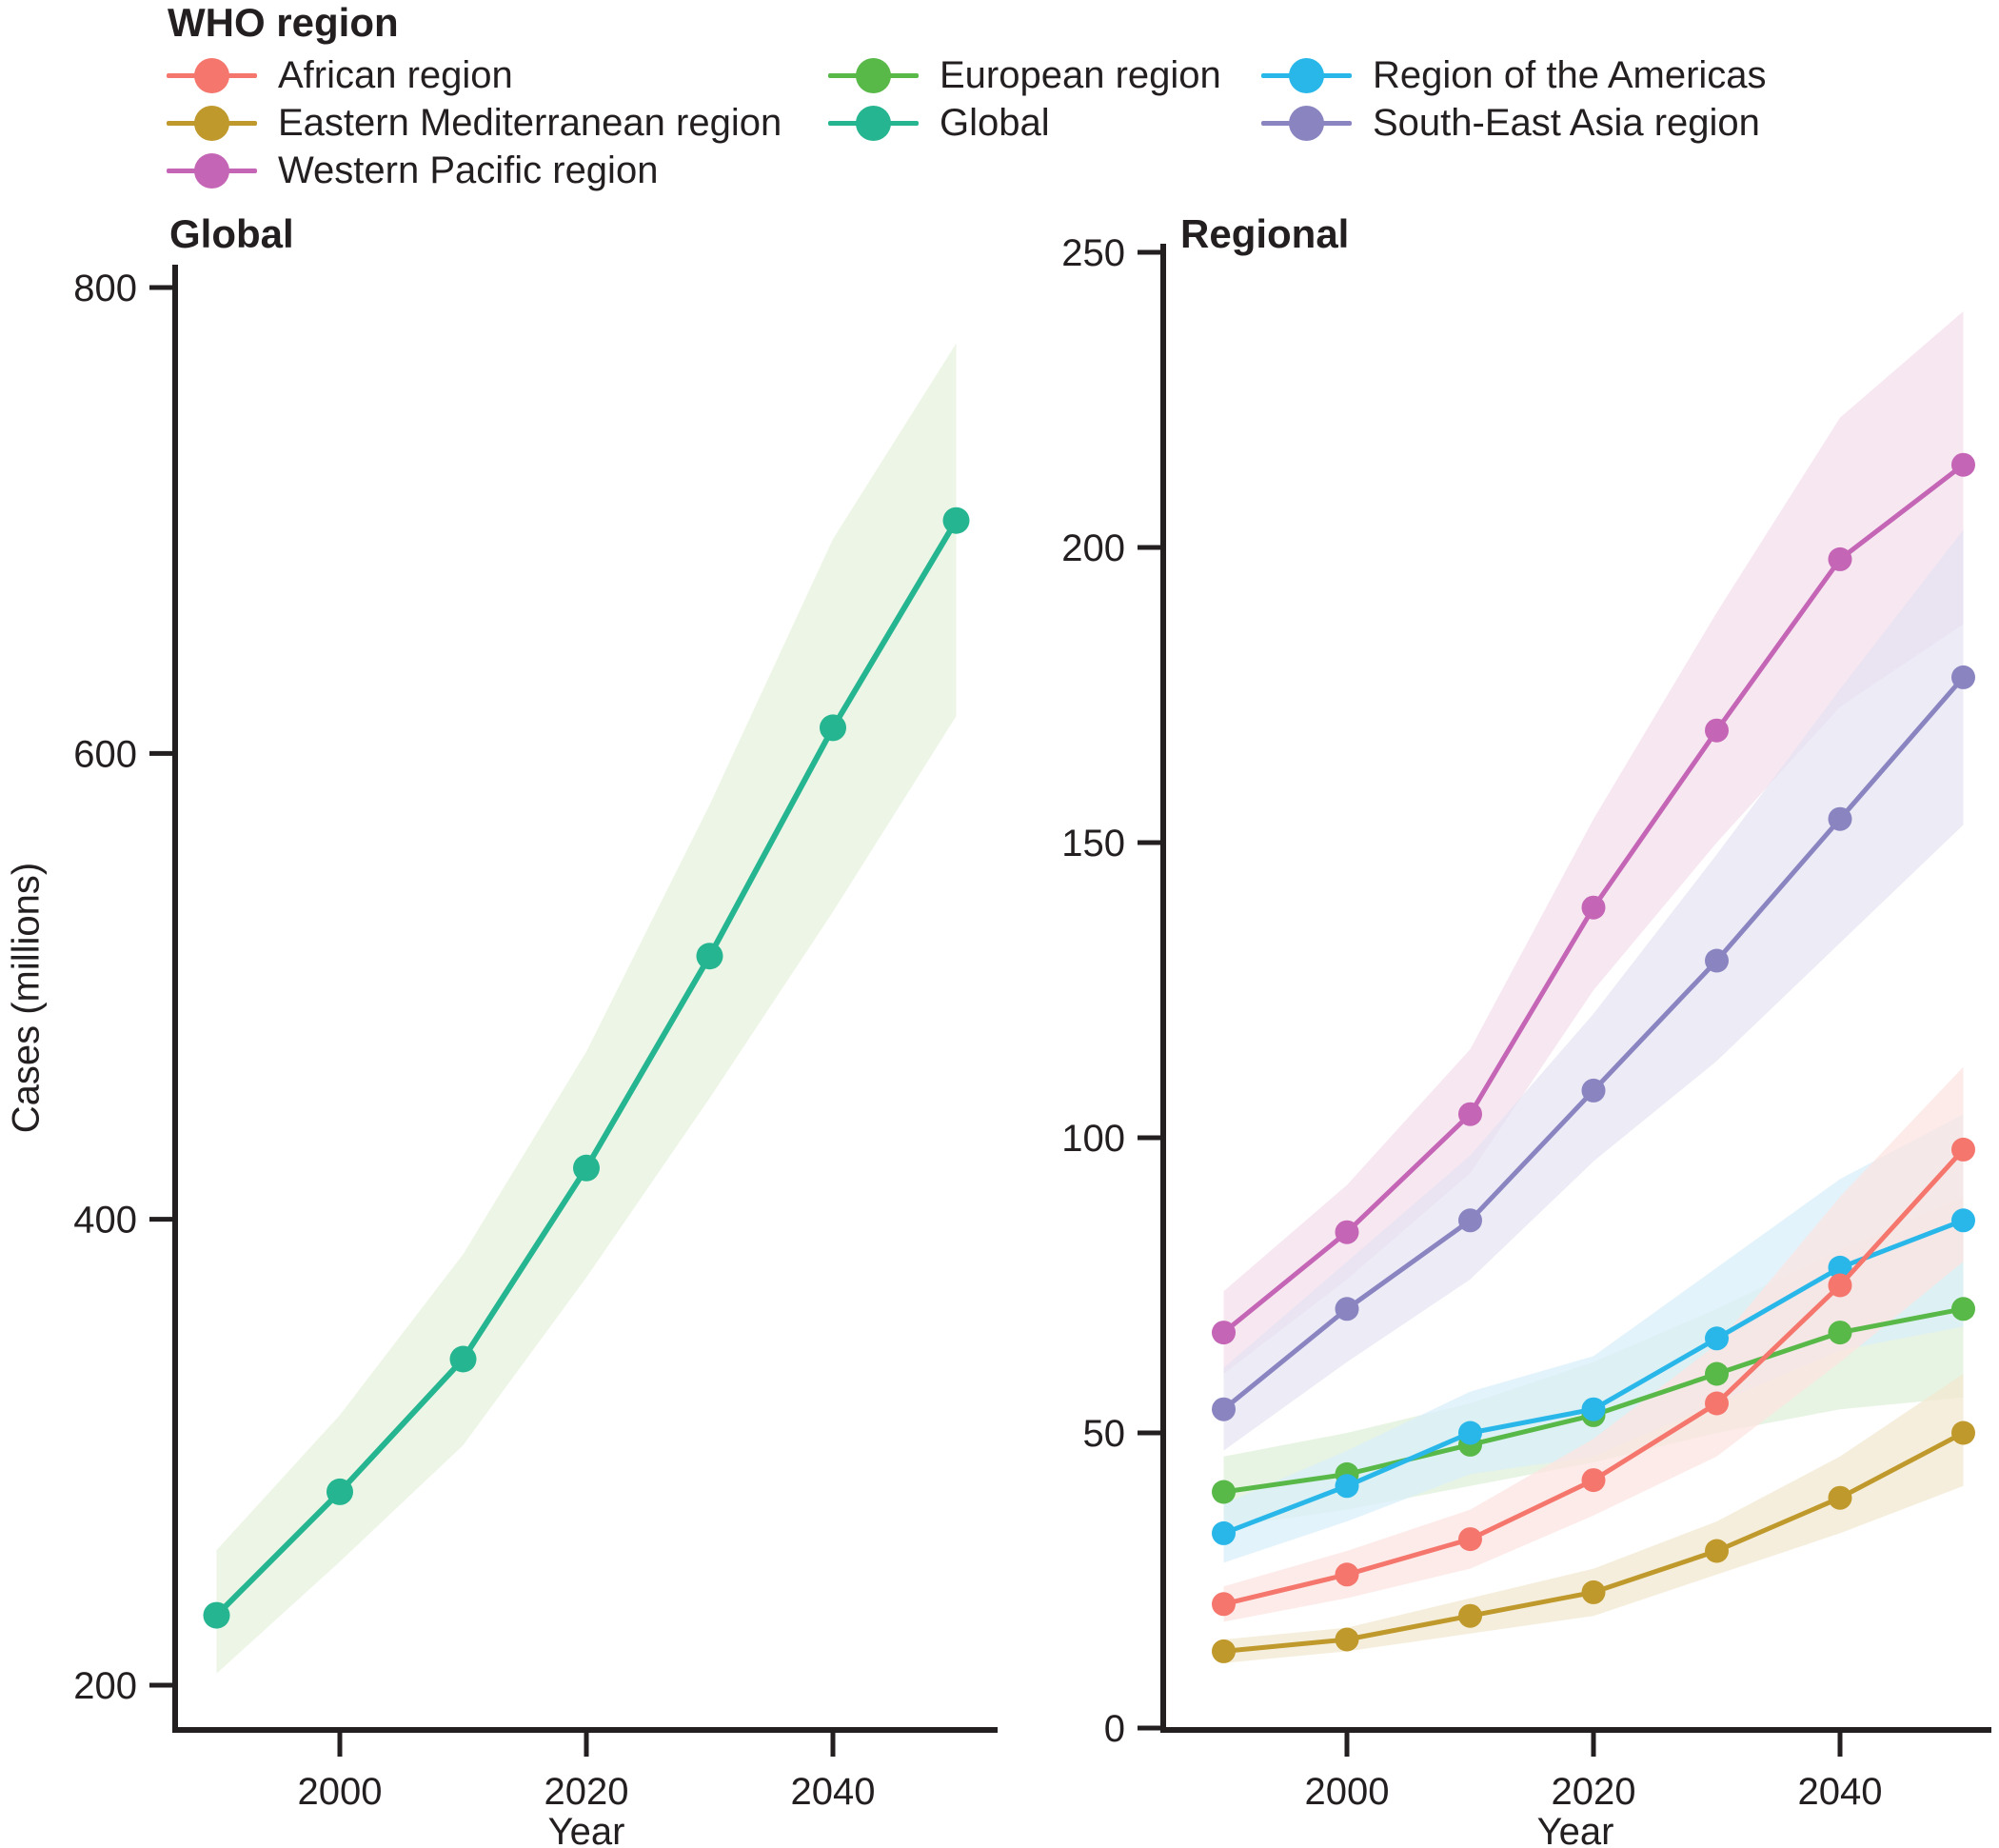 Image resolution: width=1999 pixels, height=1848 pixels. I want to click on global-panel-title: Global, so click(232, 234).